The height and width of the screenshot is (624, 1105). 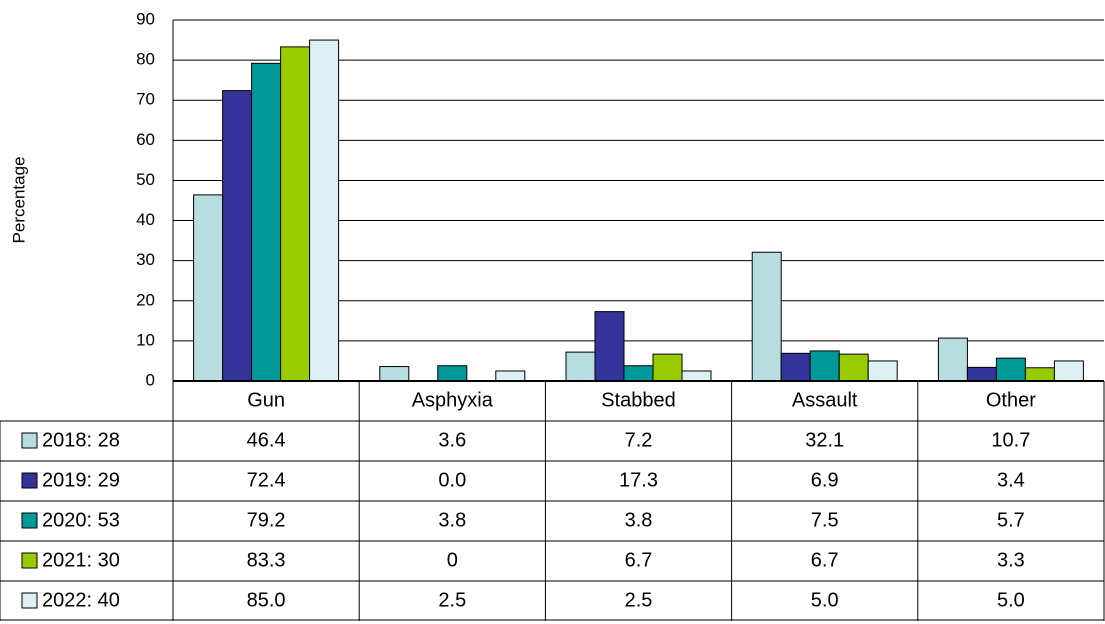 What do you see at coordinates (266, 440) in the screenshot?
I see `table-cell: 46.4` at bounding box center [266, 440].